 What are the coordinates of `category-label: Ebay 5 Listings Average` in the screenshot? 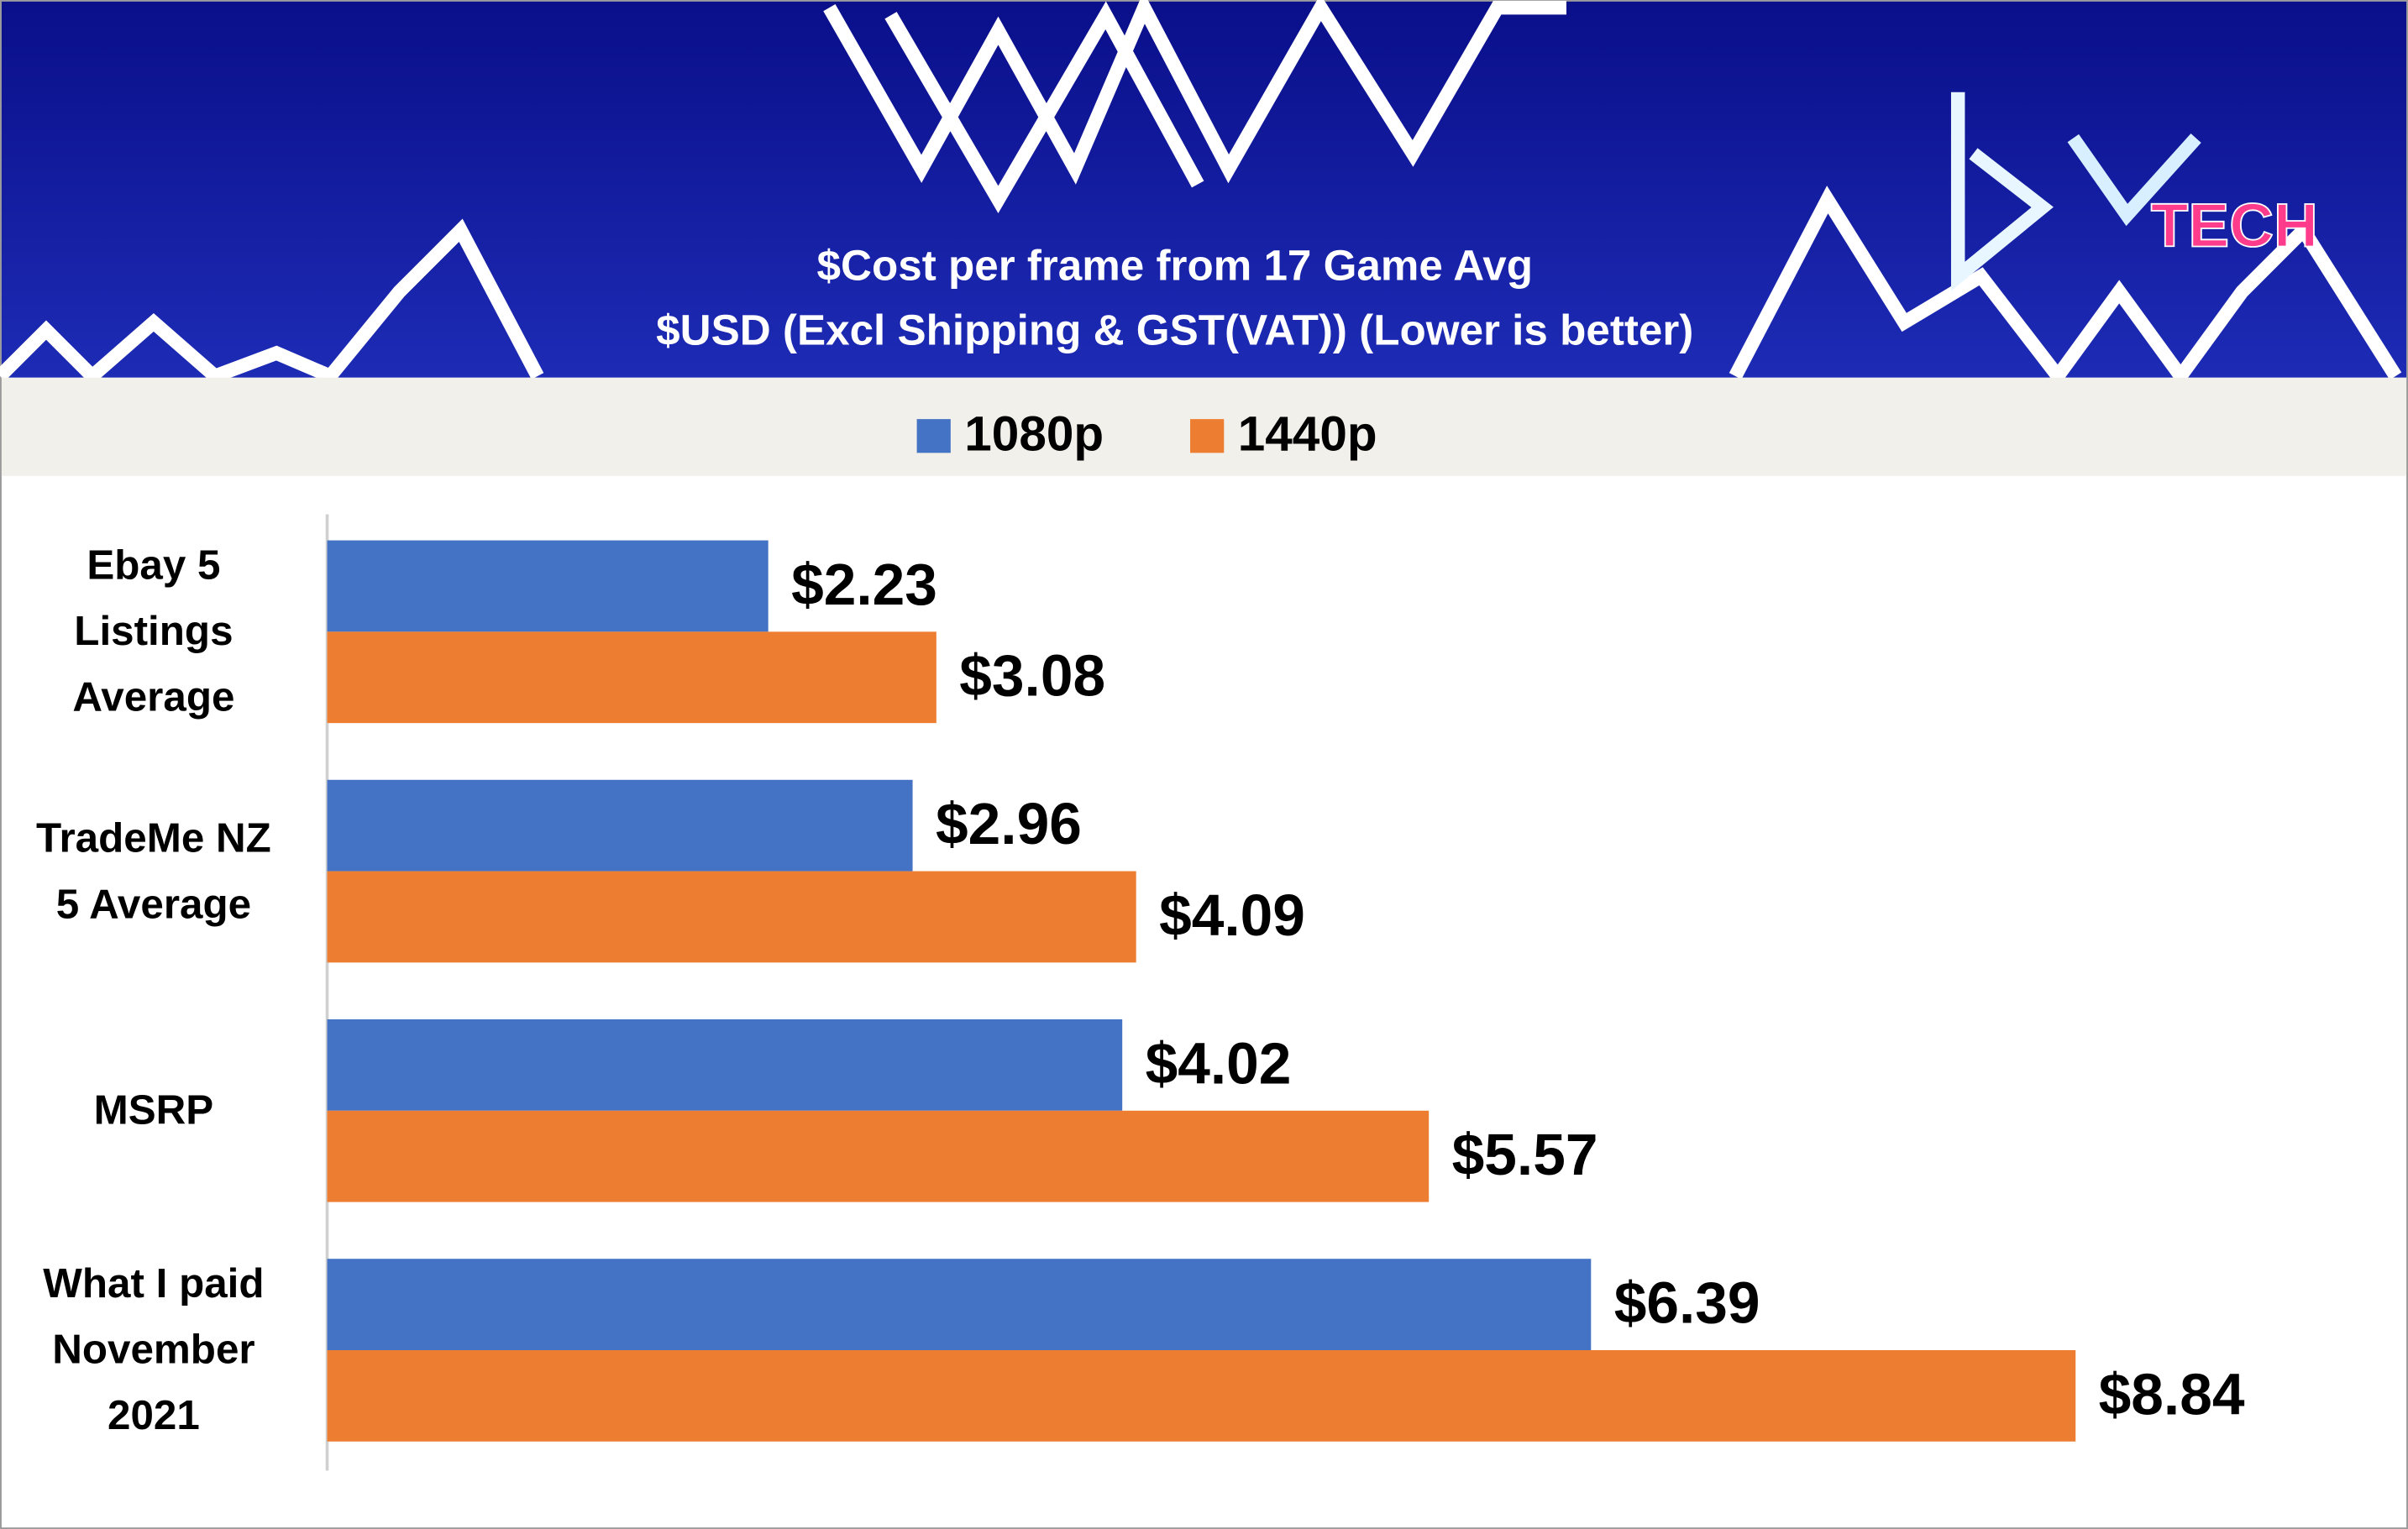 It's located at (158, 631).